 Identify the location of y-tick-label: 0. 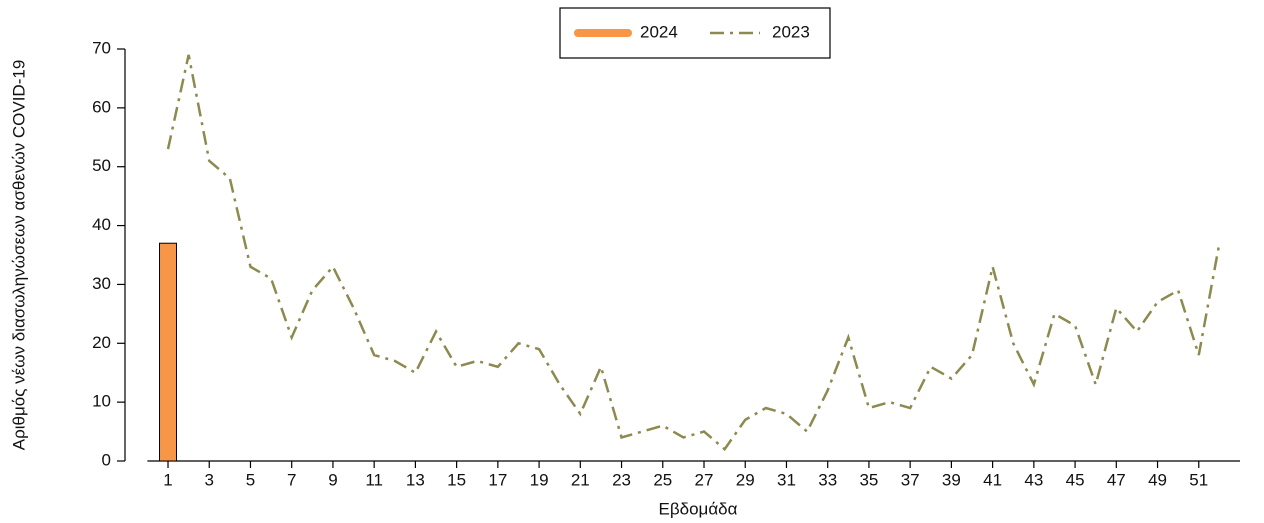
(106, 459).